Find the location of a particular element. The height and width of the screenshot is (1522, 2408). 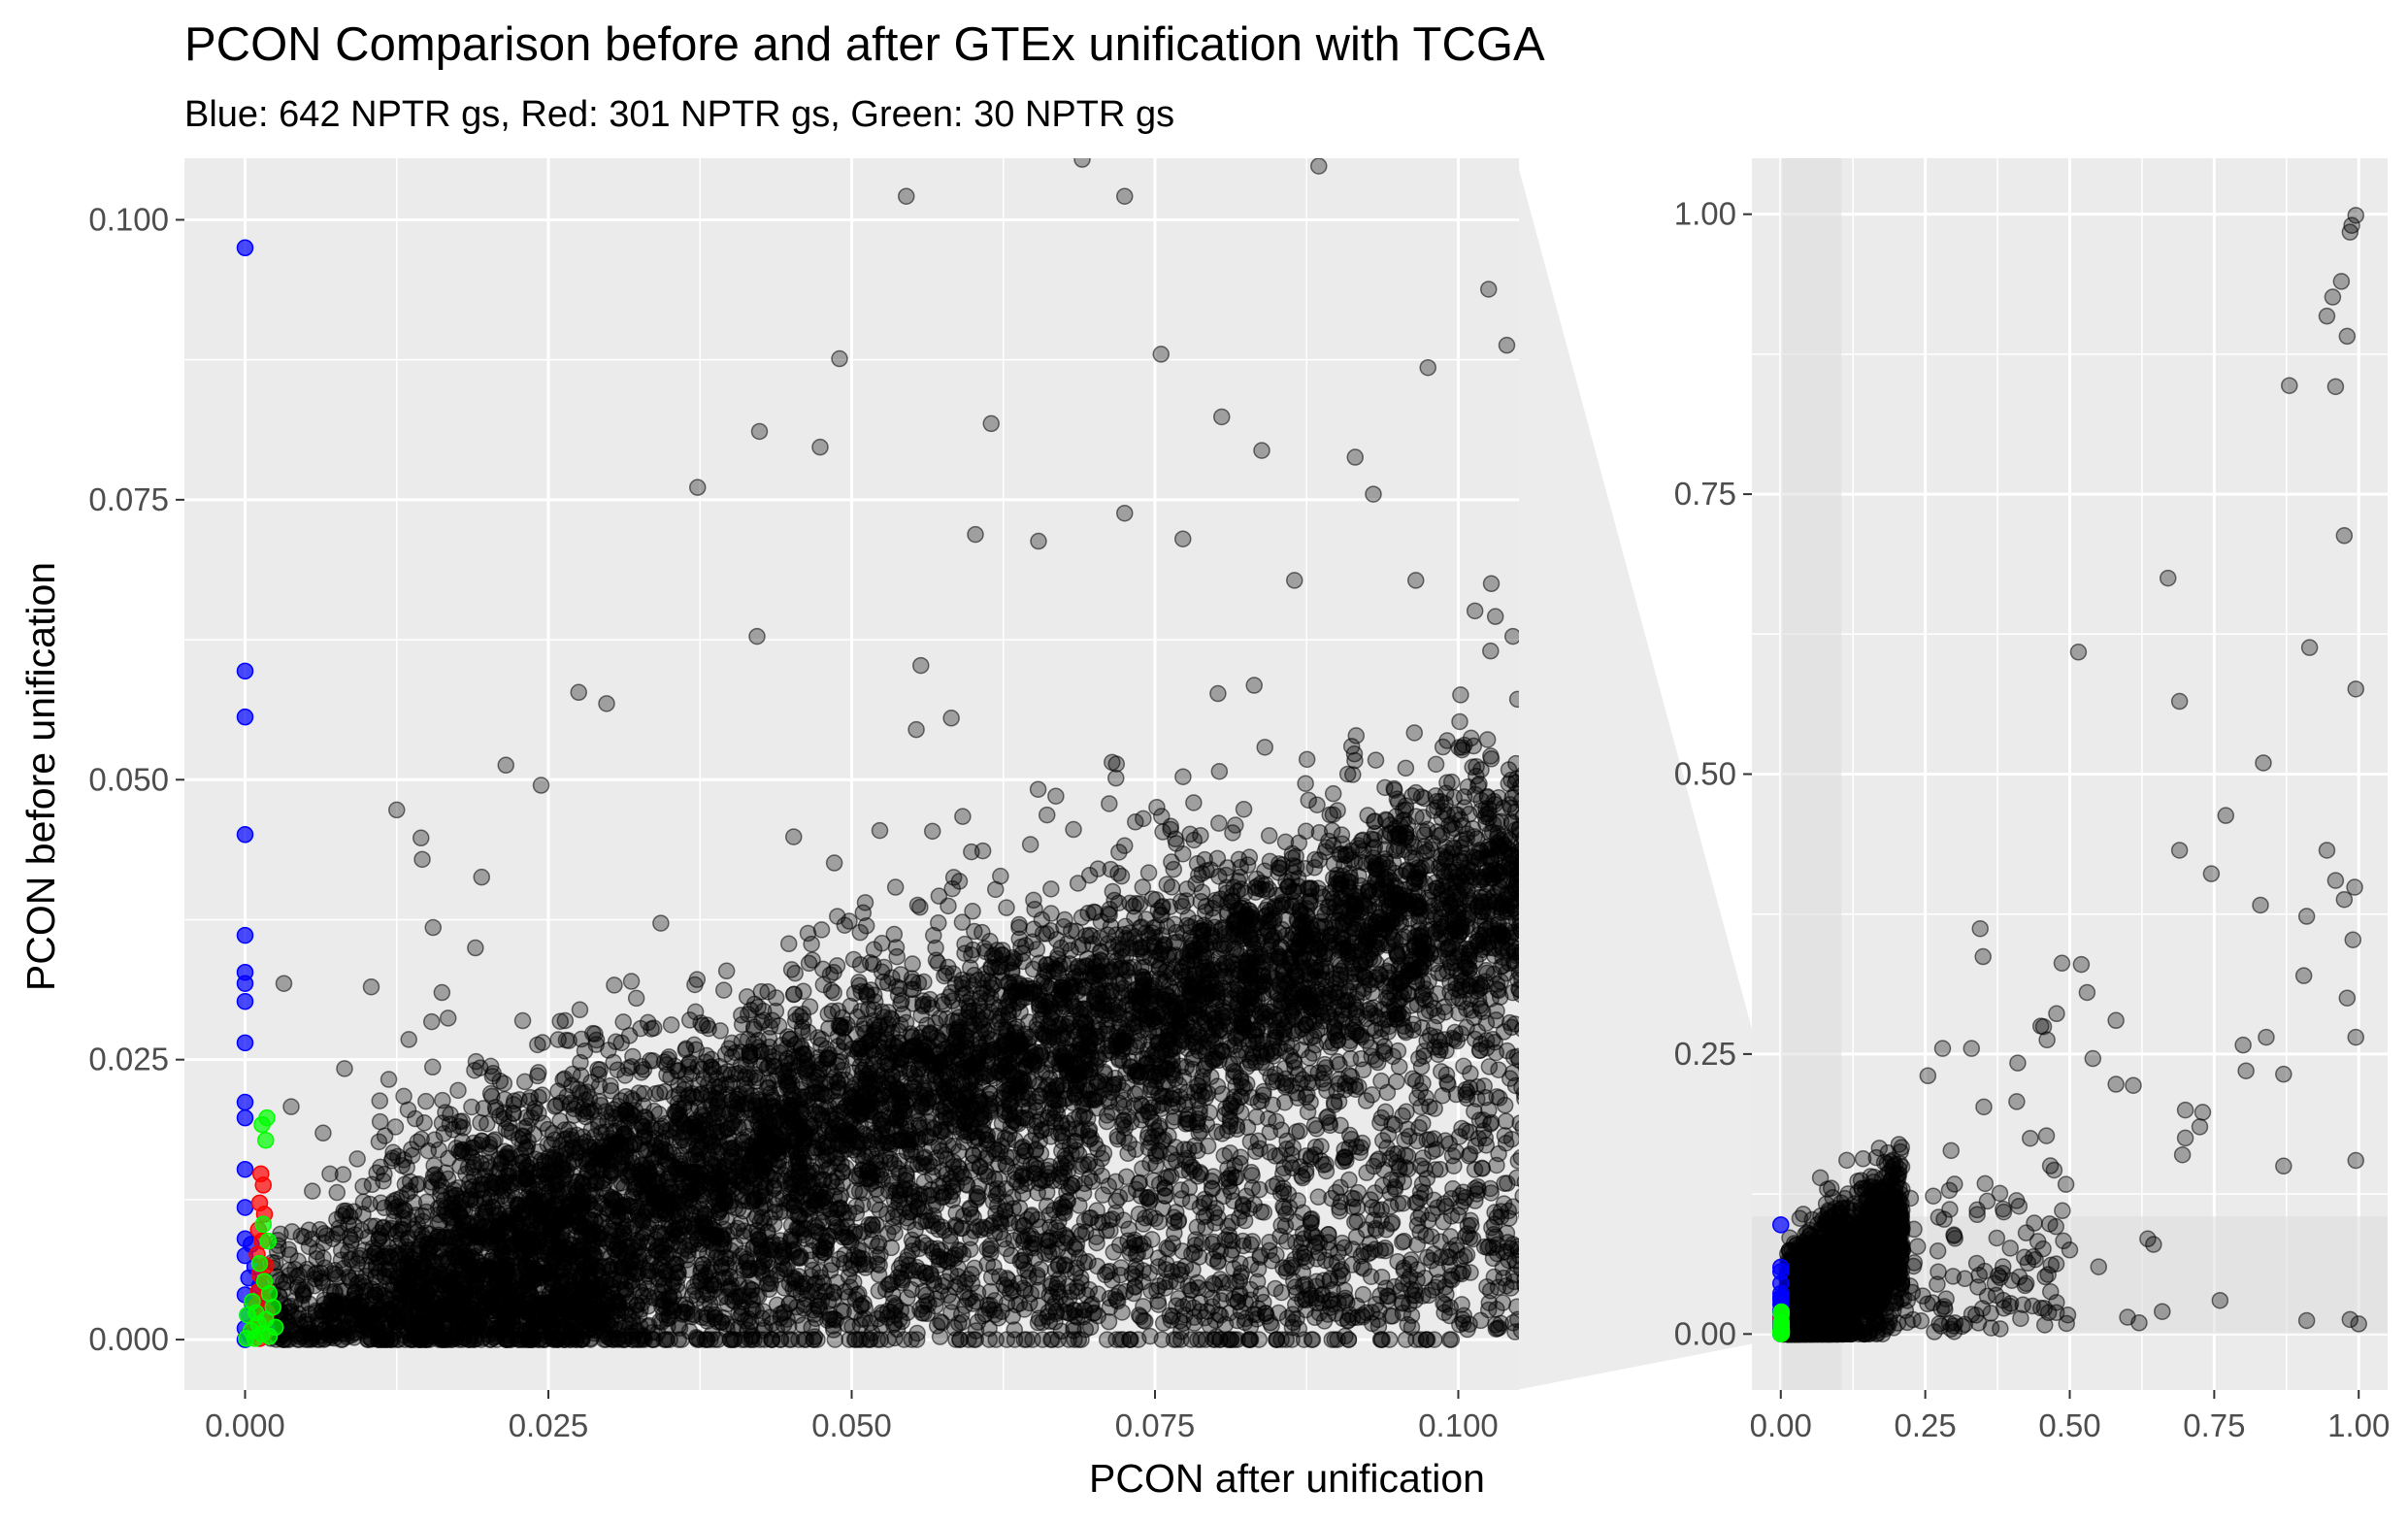

zoom-connector-shape is located at coordinates (1660, 774).